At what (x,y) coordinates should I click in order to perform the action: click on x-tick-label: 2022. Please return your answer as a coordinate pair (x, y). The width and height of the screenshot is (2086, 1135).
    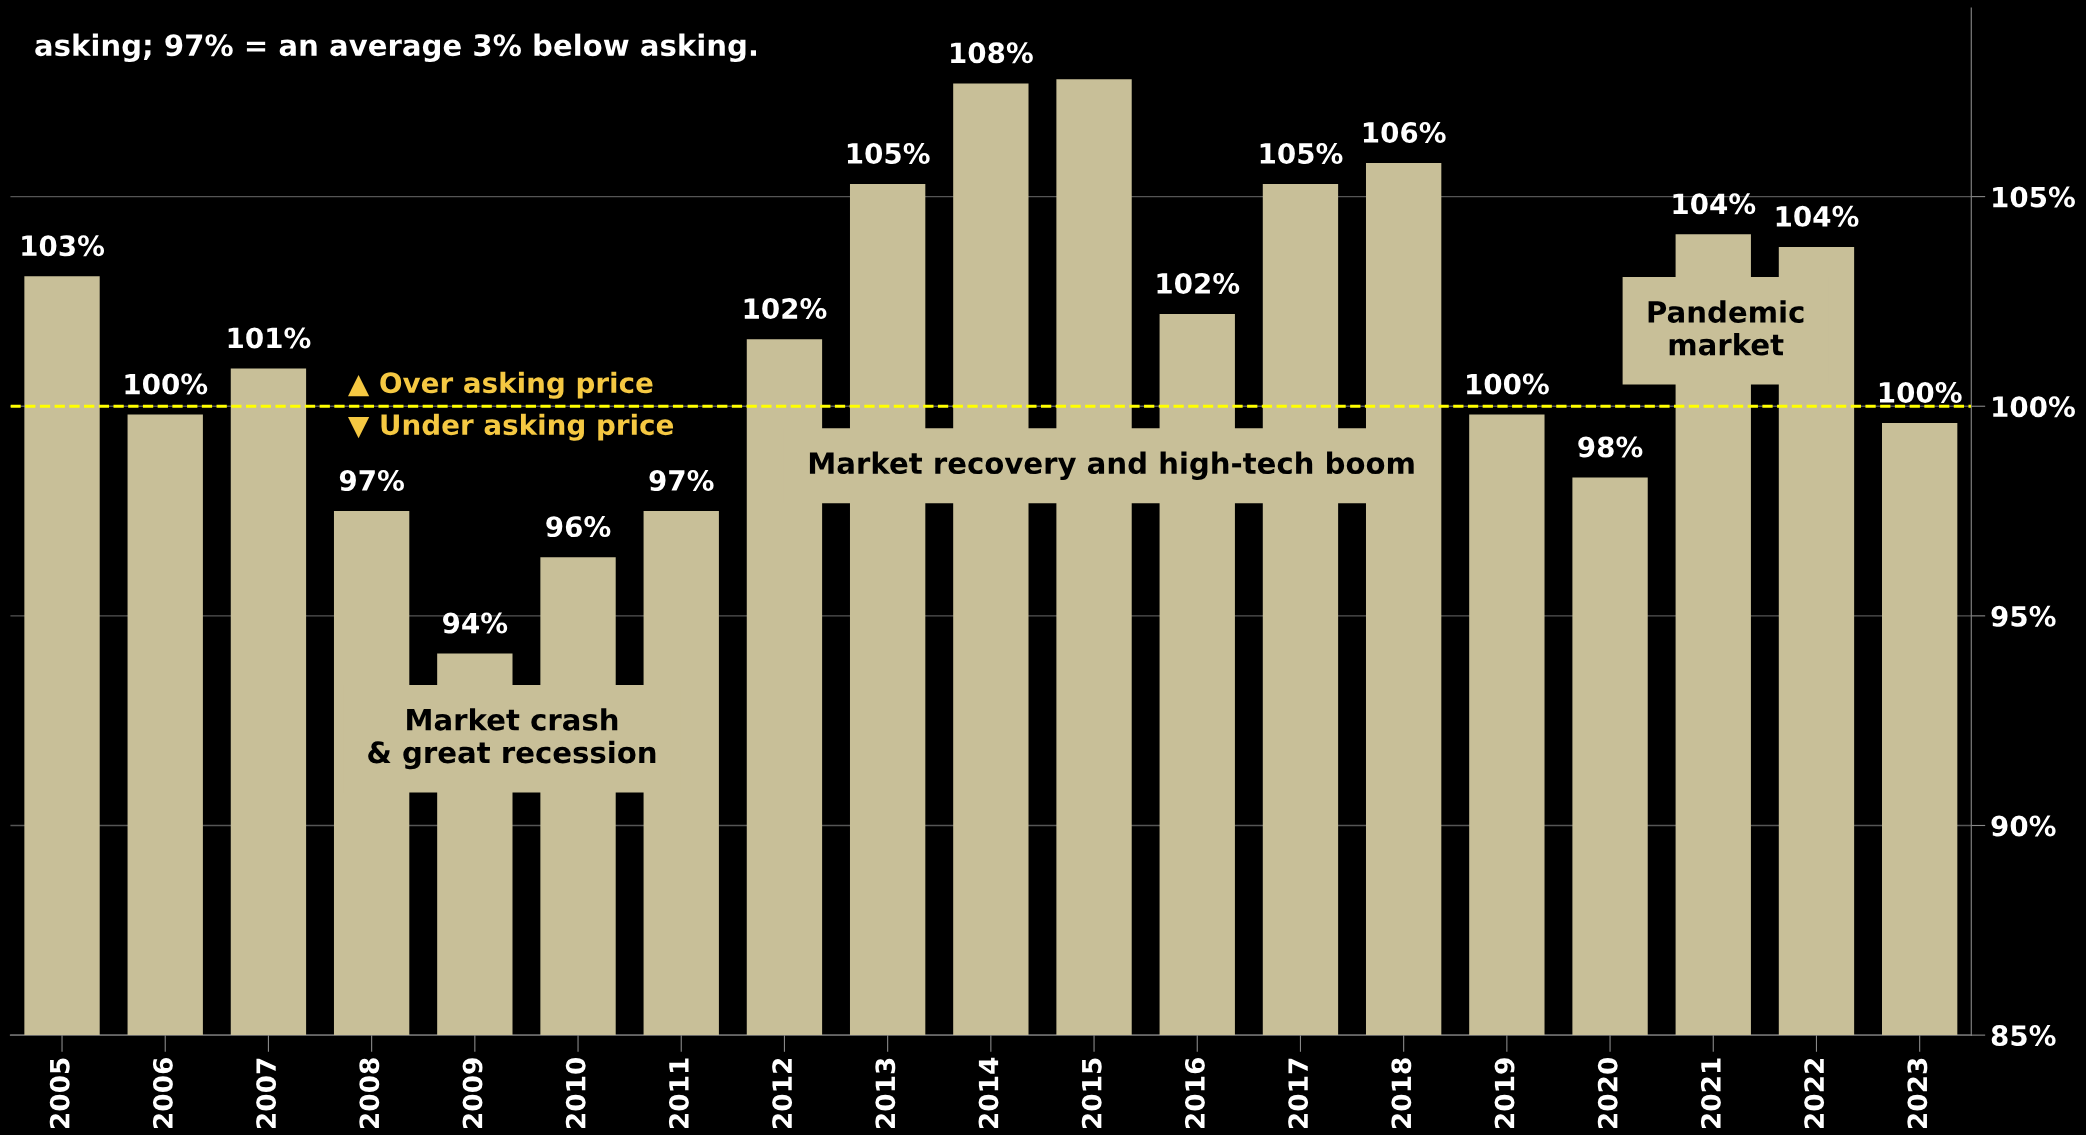
    Looking at the image, I should click on (1814, 1093).